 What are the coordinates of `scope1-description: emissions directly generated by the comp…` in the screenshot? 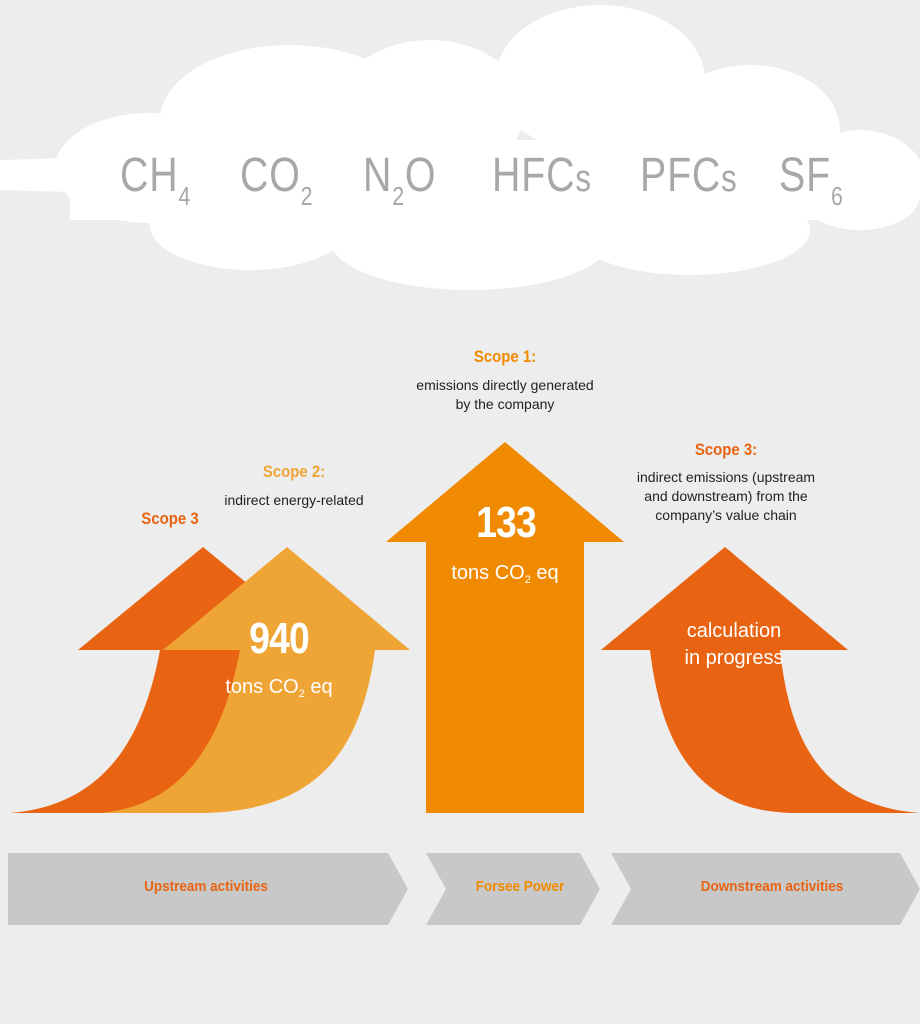 It's located at (505, 394).